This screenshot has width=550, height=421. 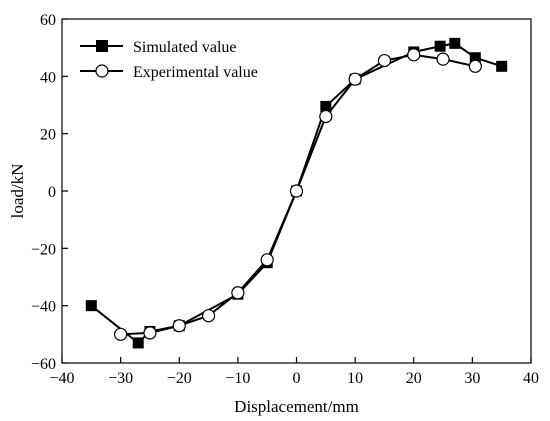 What do you see at coordinates (195, 72) in the screenshot?
I see `legend-label-experimental: Experimental value` at bounding box center [195, 72].